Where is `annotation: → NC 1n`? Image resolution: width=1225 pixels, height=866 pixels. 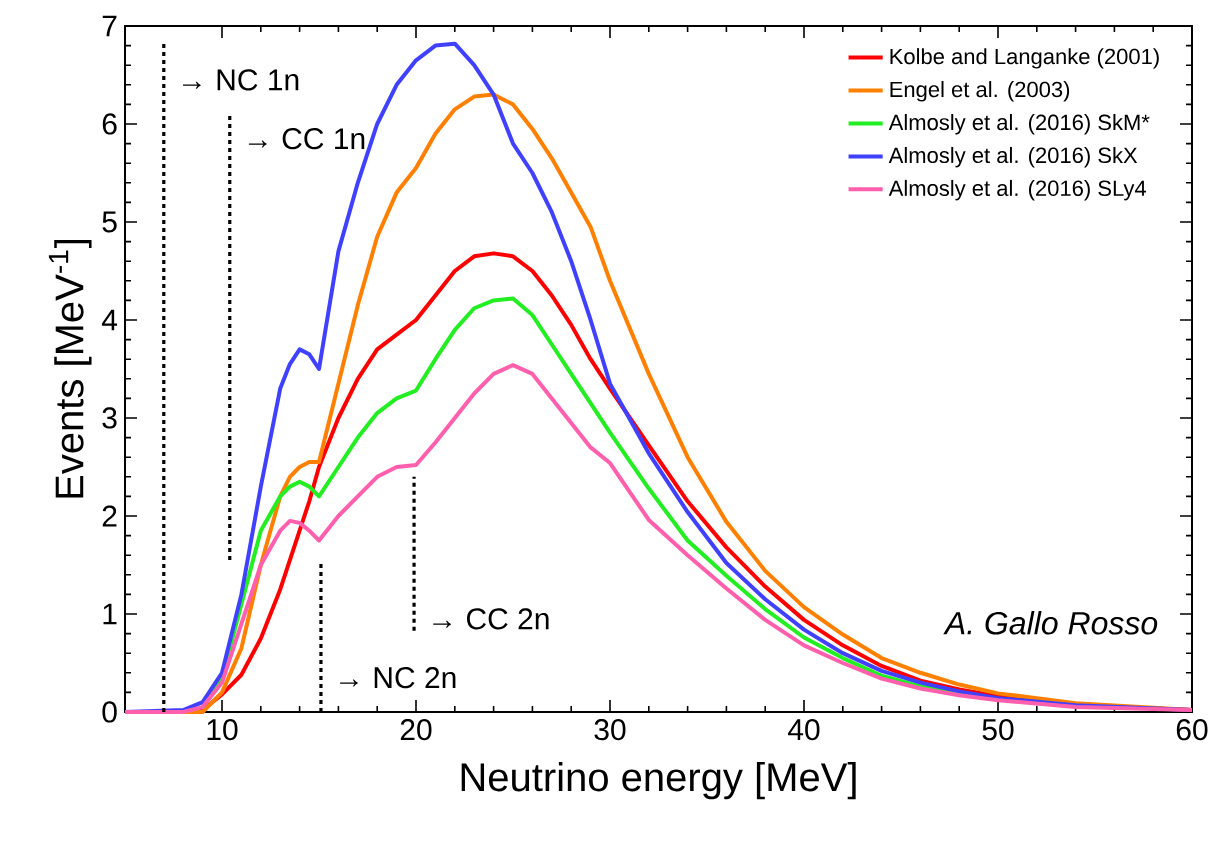 annotation: → NC 1n is located at coordinates (240, 80).